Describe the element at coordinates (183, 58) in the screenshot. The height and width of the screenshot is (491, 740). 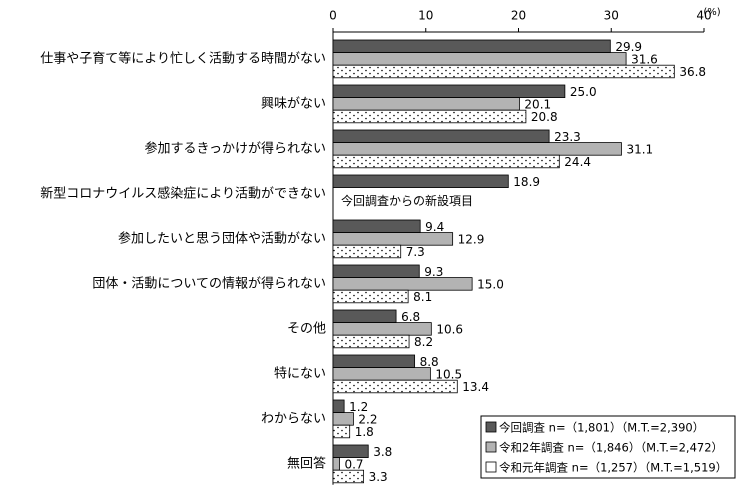
I see `category-label: 仕事や子育て等により忙しく活動する時間がない` at that location.